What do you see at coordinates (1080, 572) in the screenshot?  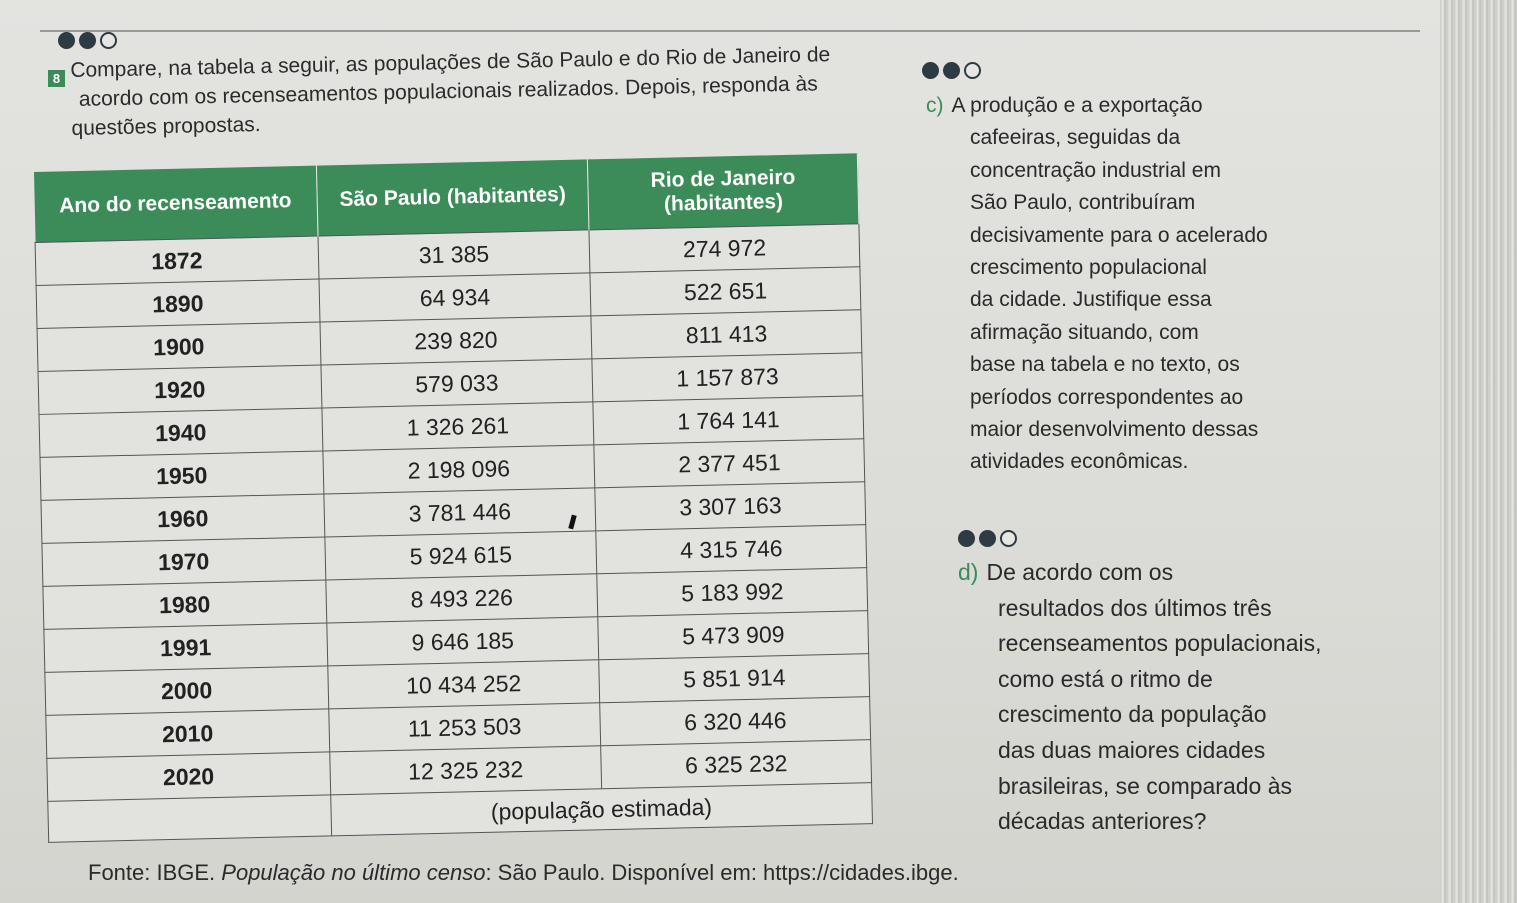 I see `question-d-line: De acordo com os` at bounding box center [1080, 572].